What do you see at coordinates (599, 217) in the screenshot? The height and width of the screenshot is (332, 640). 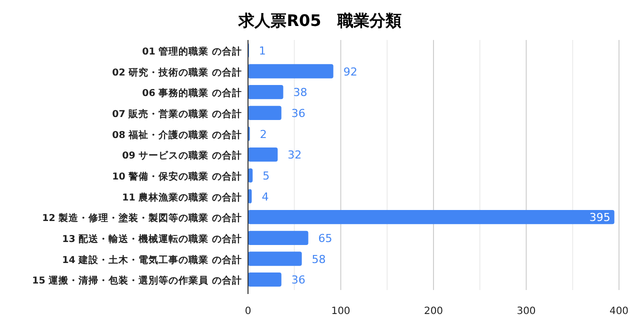 I see `data-label: 395` at bounding box center [599, 217].